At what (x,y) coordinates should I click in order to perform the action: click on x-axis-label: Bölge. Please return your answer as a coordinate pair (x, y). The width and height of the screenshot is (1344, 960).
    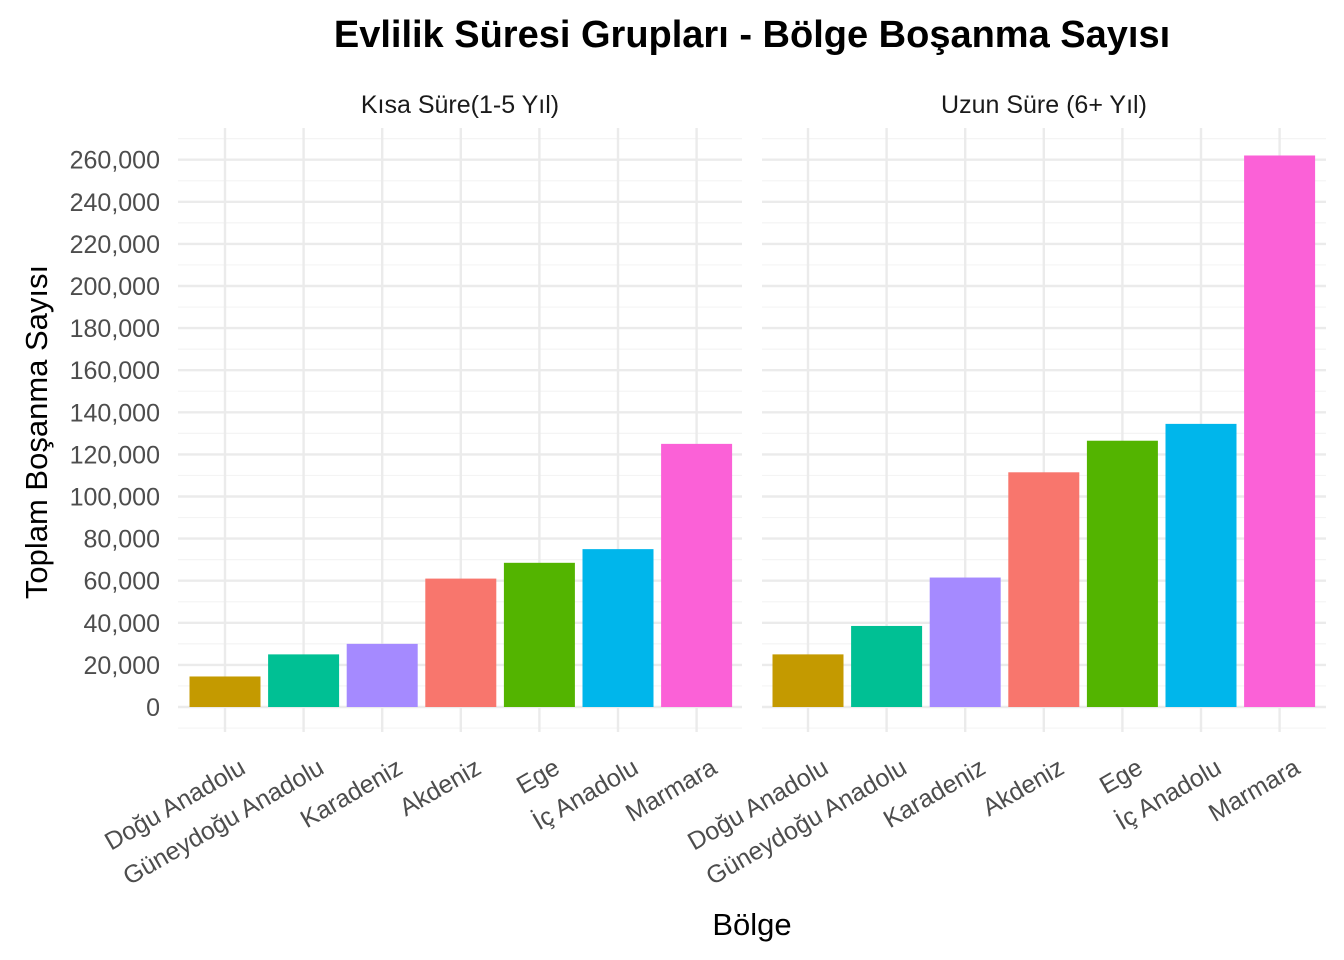
    Looking at the image, I should click on (751, 924).